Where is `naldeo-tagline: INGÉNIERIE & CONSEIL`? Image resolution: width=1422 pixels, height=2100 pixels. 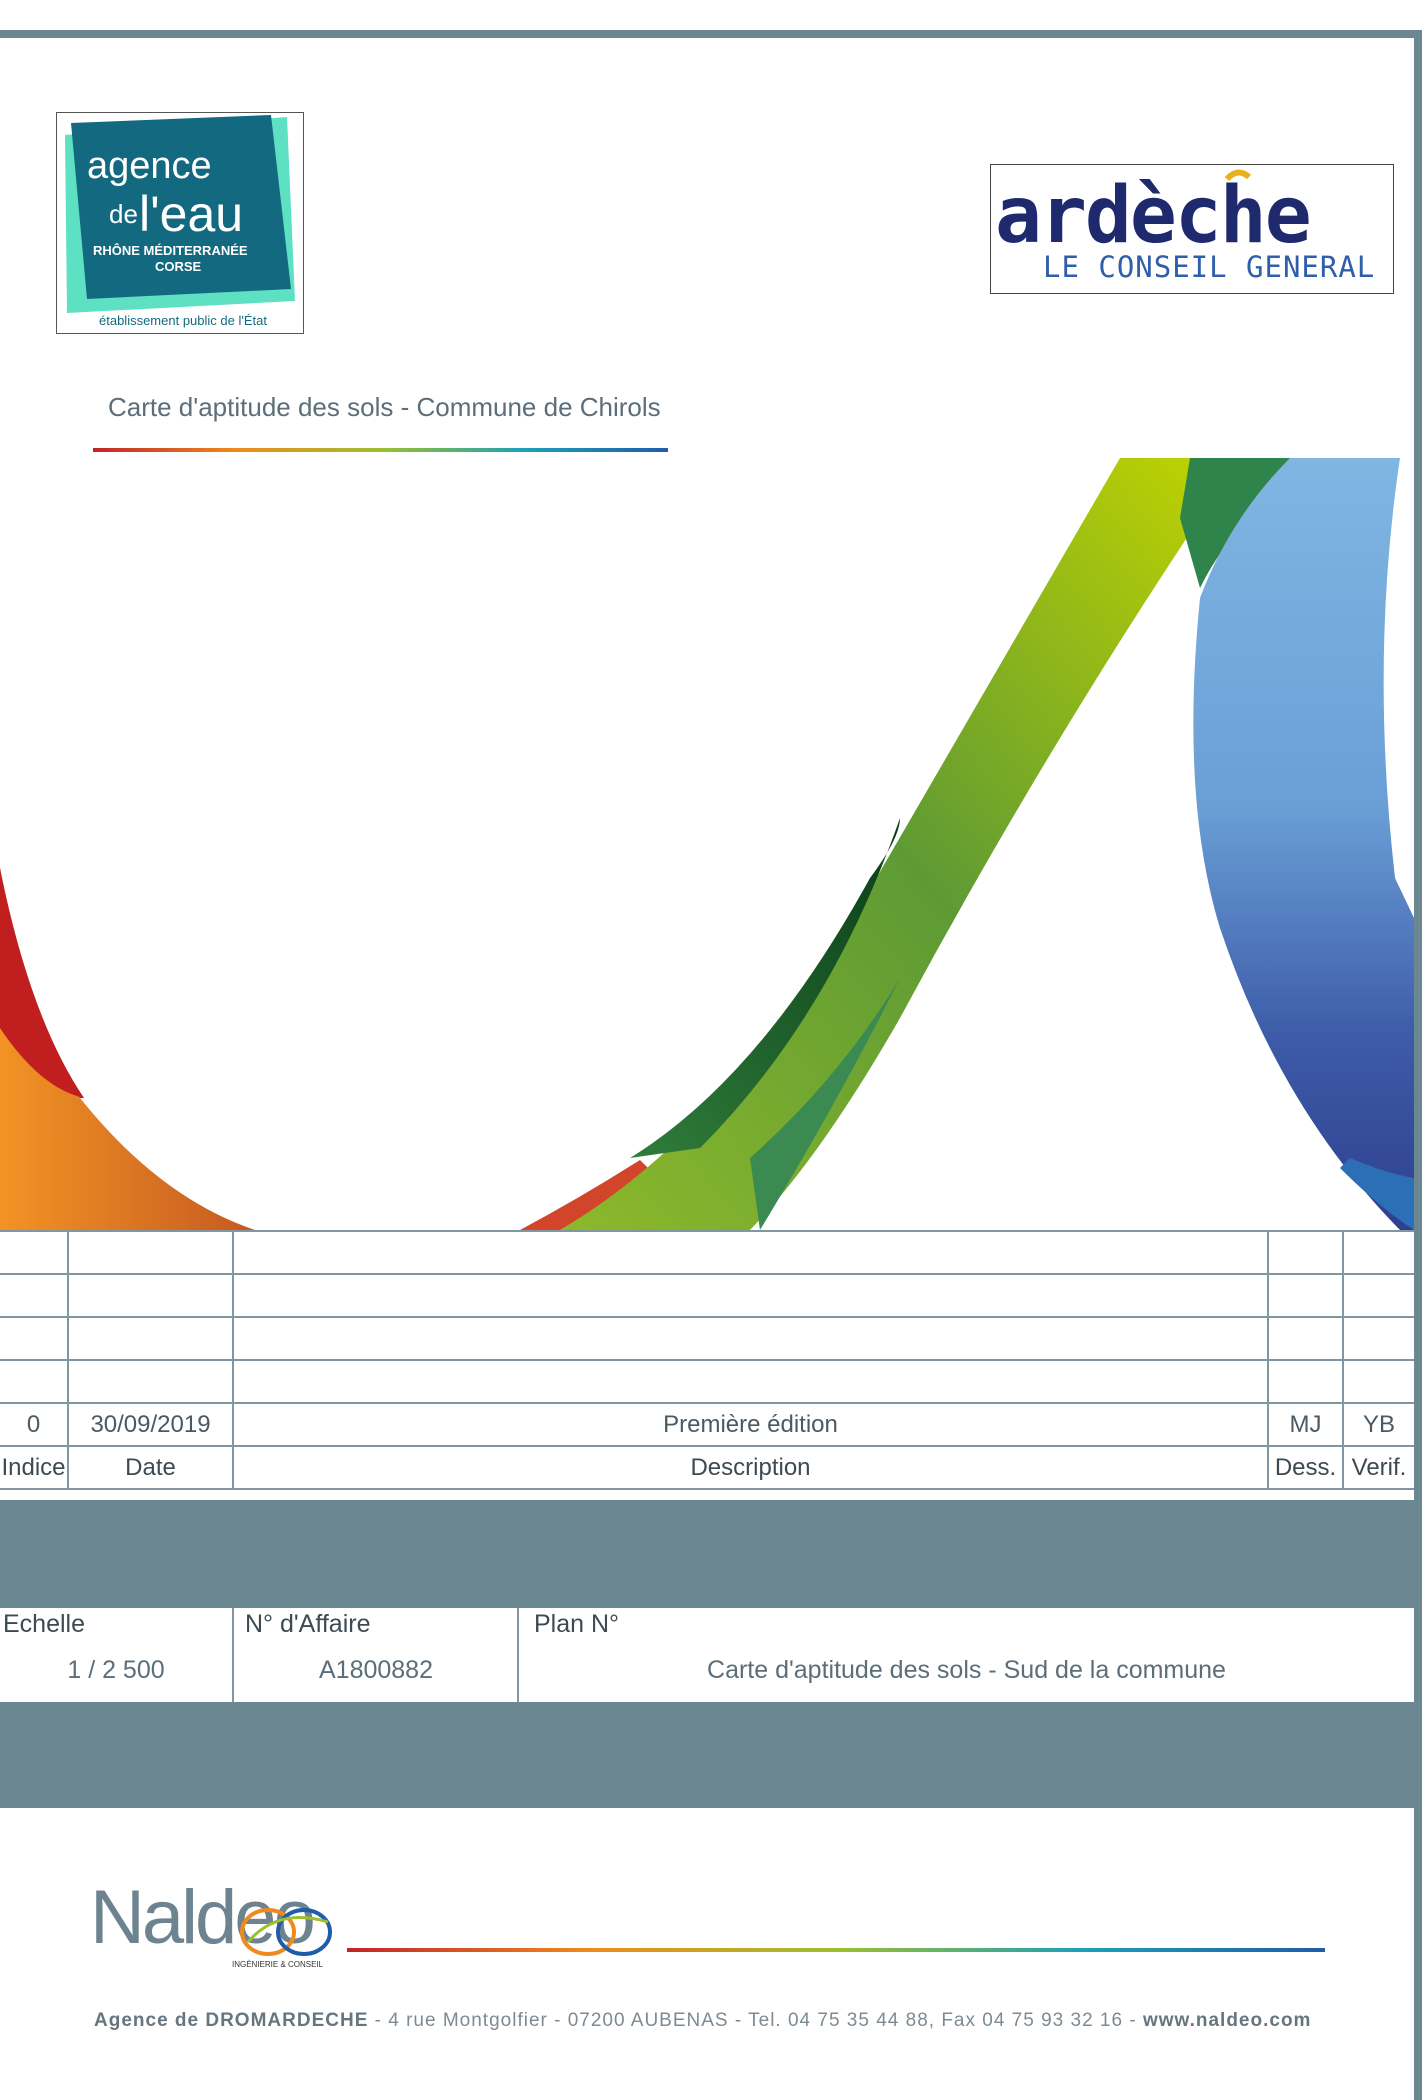 naldeo-tagline: INGÉNIERIE & CONSEIL is located at coordinates (278, 1964).